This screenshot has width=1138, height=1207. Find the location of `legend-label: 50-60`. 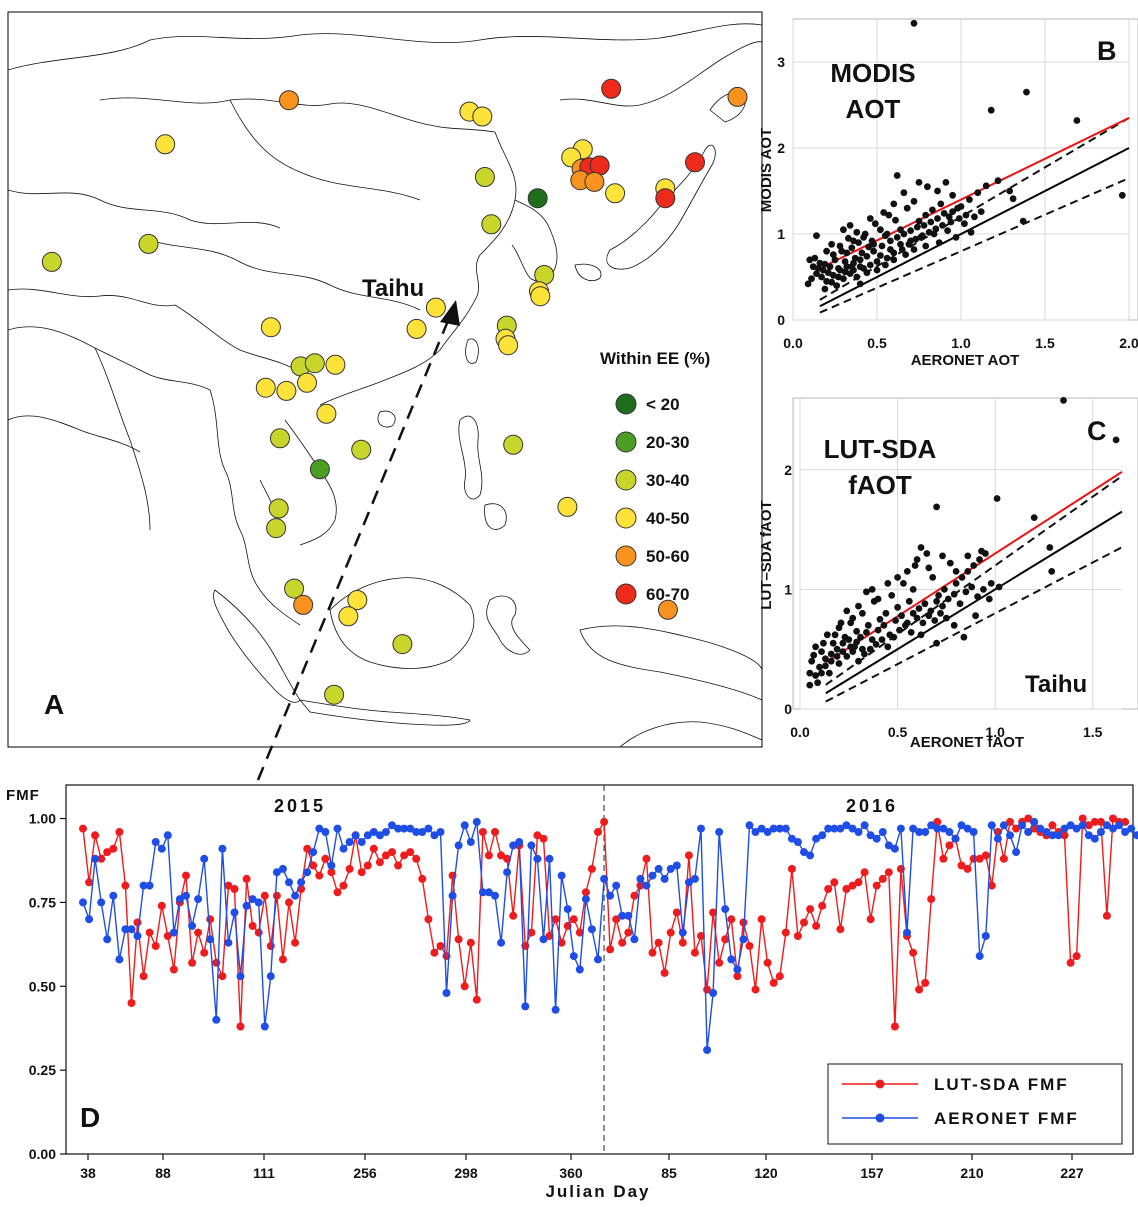

legend-label: 50-60 is located at coordinates (667, 556).